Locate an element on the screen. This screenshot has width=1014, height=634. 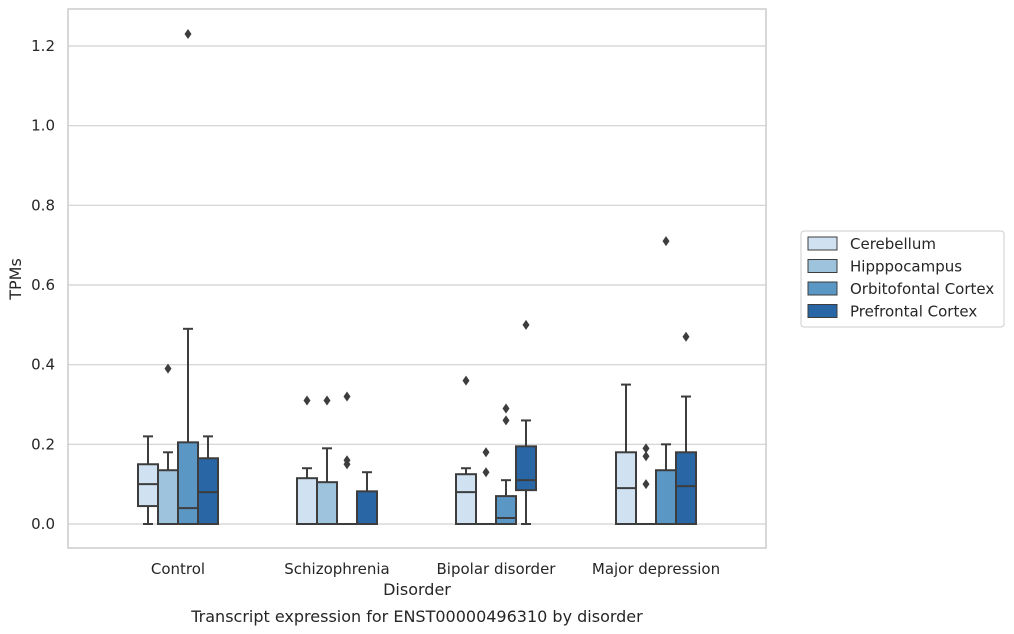
legend-label: Orbitofontal Cortex is located at coordinates (922, 289).